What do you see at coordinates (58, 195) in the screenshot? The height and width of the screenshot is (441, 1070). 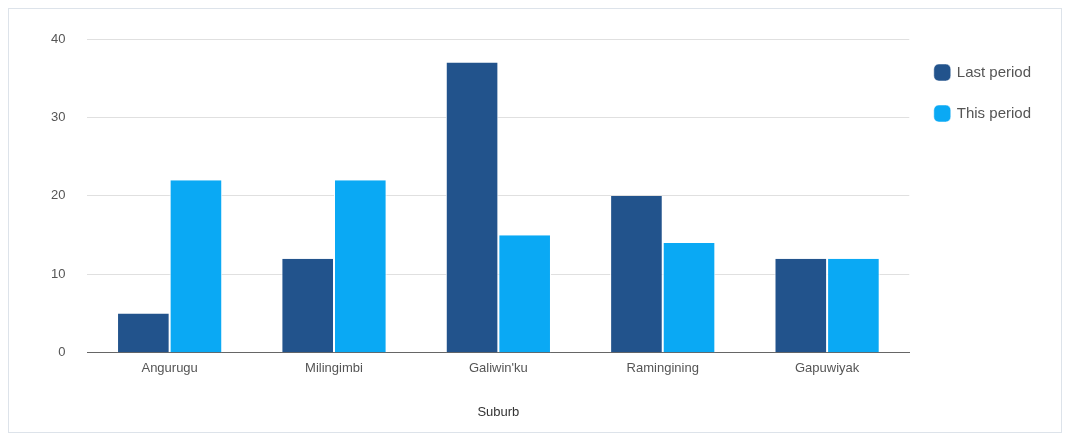 I see `y-tick-label: 20` at bounding box center [58, 195].